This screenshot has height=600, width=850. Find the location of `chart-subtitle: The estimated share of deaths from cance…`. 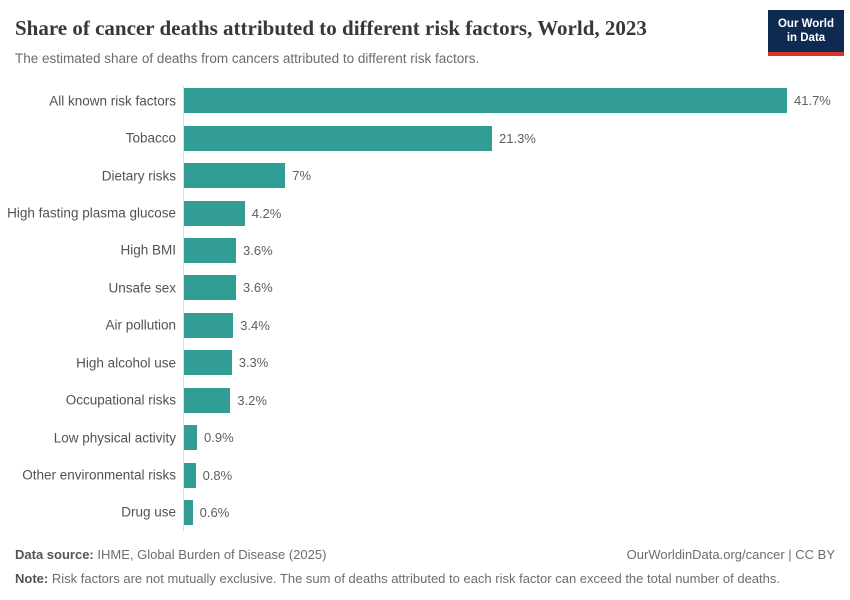

chart-subtitle: The estimated share of deaths from cance… is located at coordinates (247, 59).